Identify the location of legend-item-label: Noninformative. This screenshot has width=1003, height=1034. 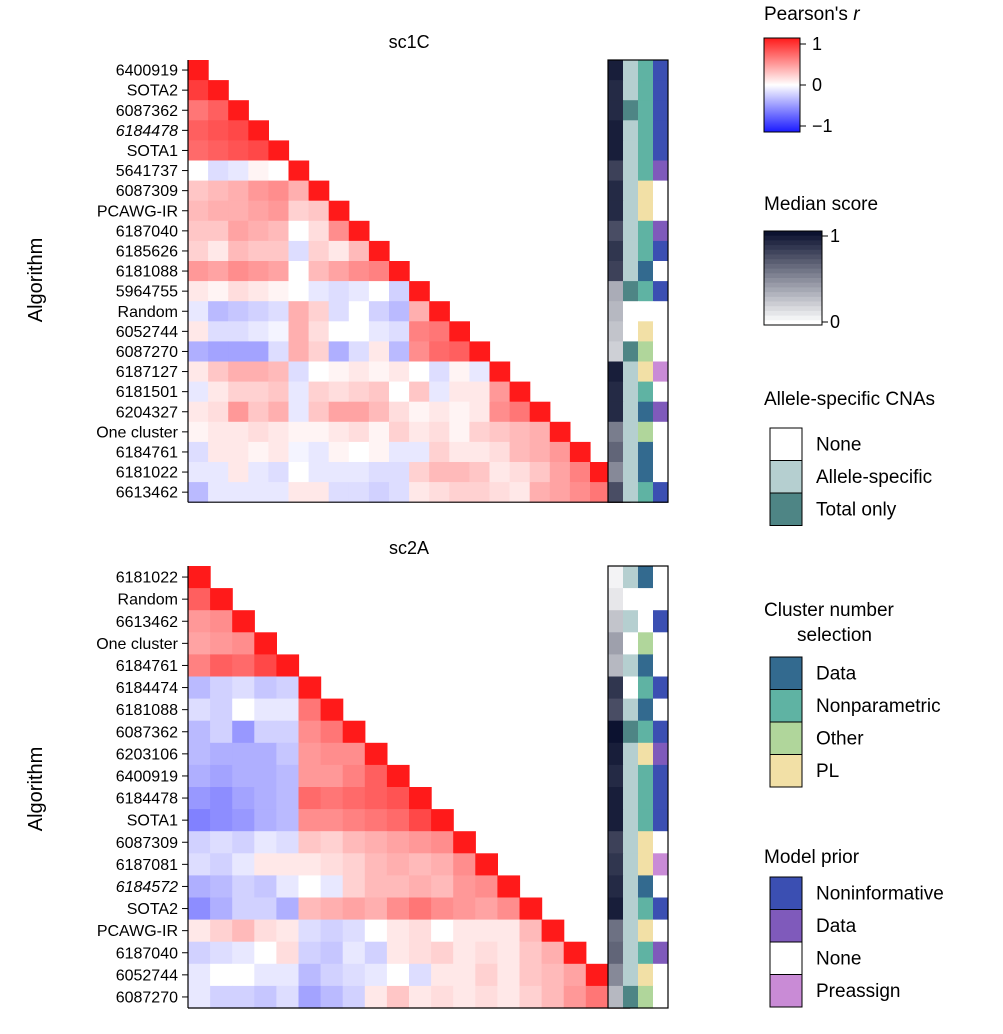
(880, 893).